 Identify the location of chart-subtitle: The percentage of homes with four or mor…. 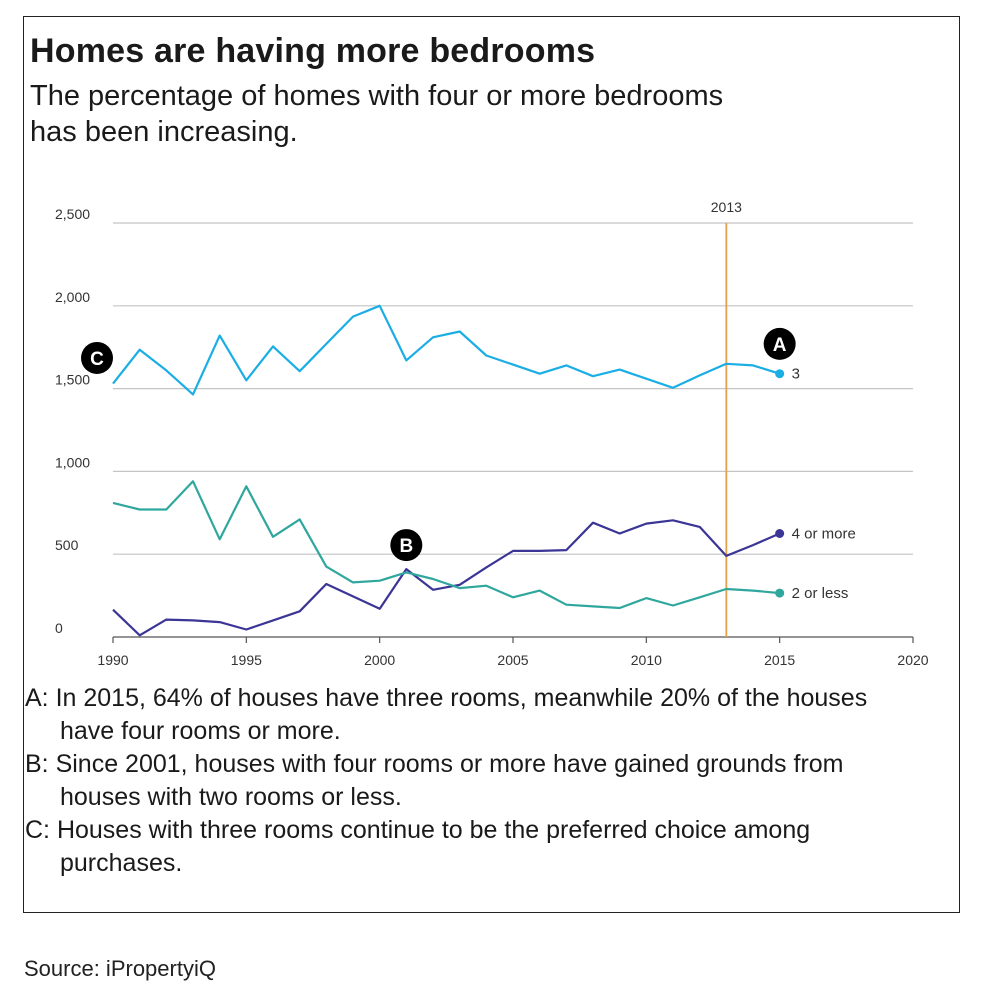
(377, 114).